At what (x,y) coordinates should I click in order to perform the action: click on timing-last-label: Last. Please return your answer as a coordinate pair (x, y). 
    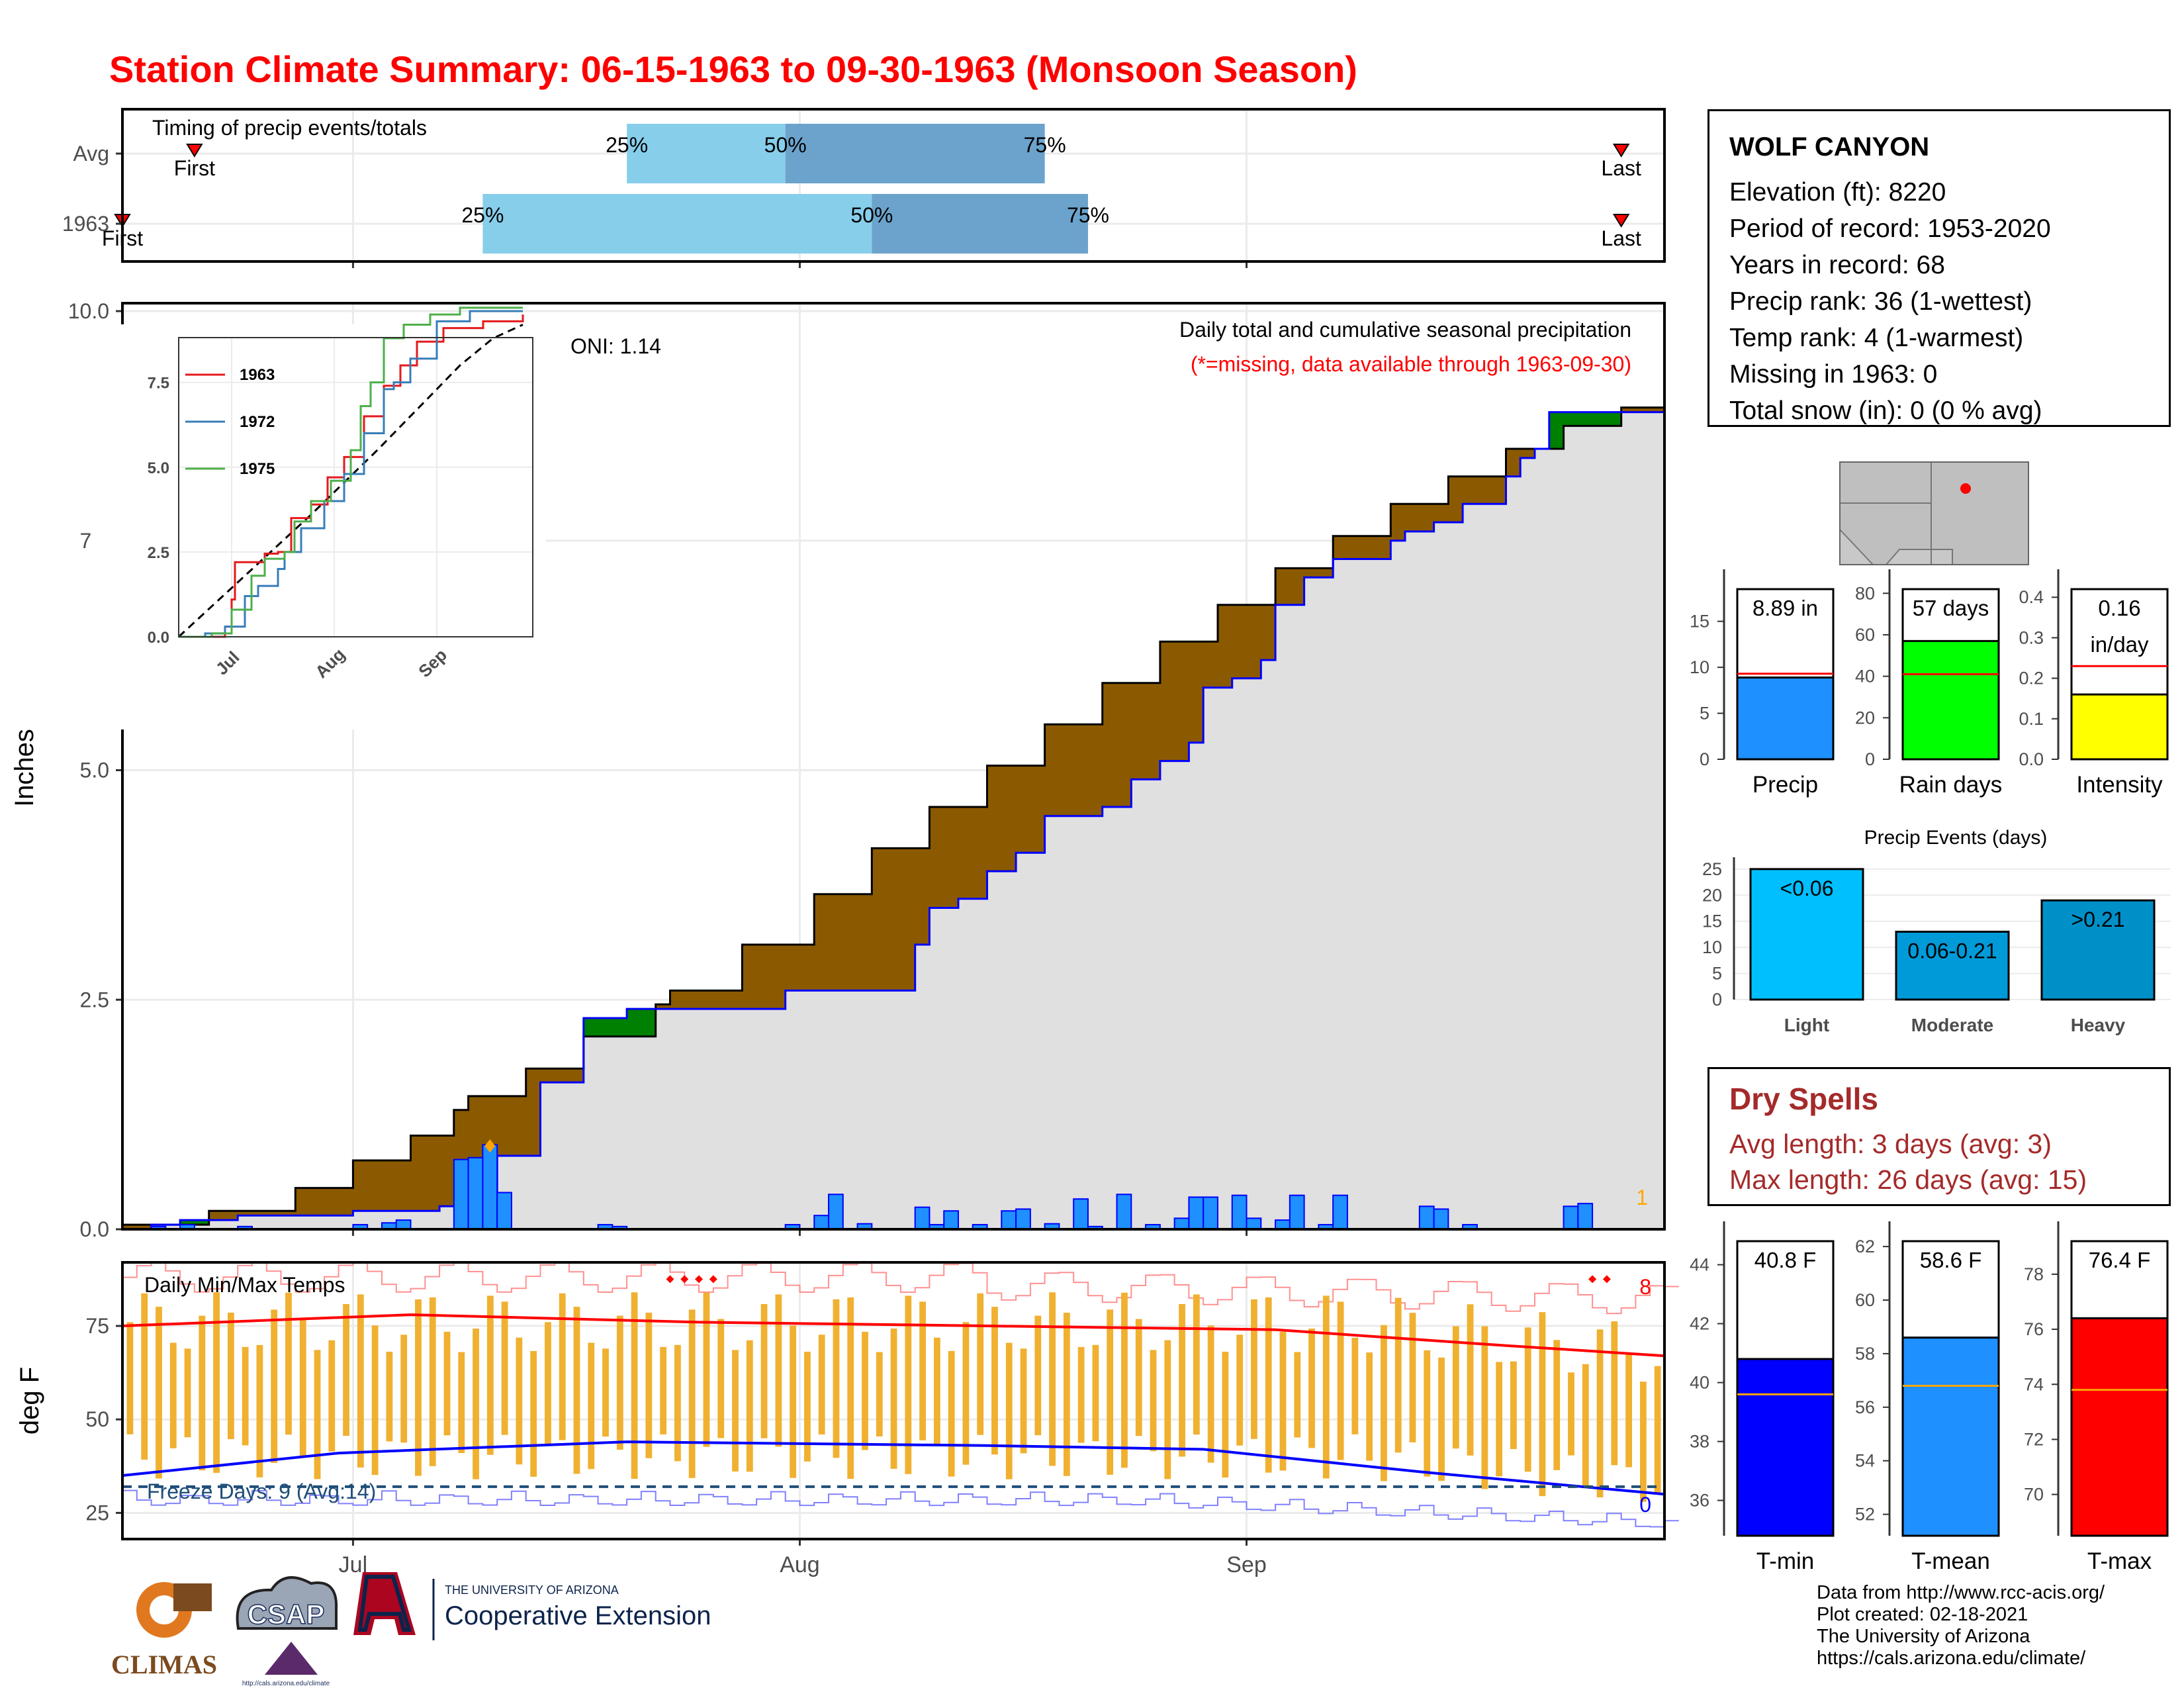
    Looking at the image, I should click on (1621, 238).